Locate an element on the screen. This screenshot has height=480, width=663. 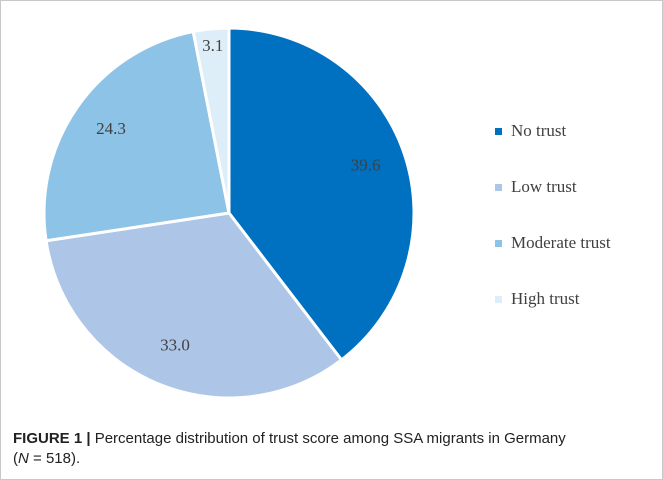
legend-label: High trust is located at coordinates (545, 298).